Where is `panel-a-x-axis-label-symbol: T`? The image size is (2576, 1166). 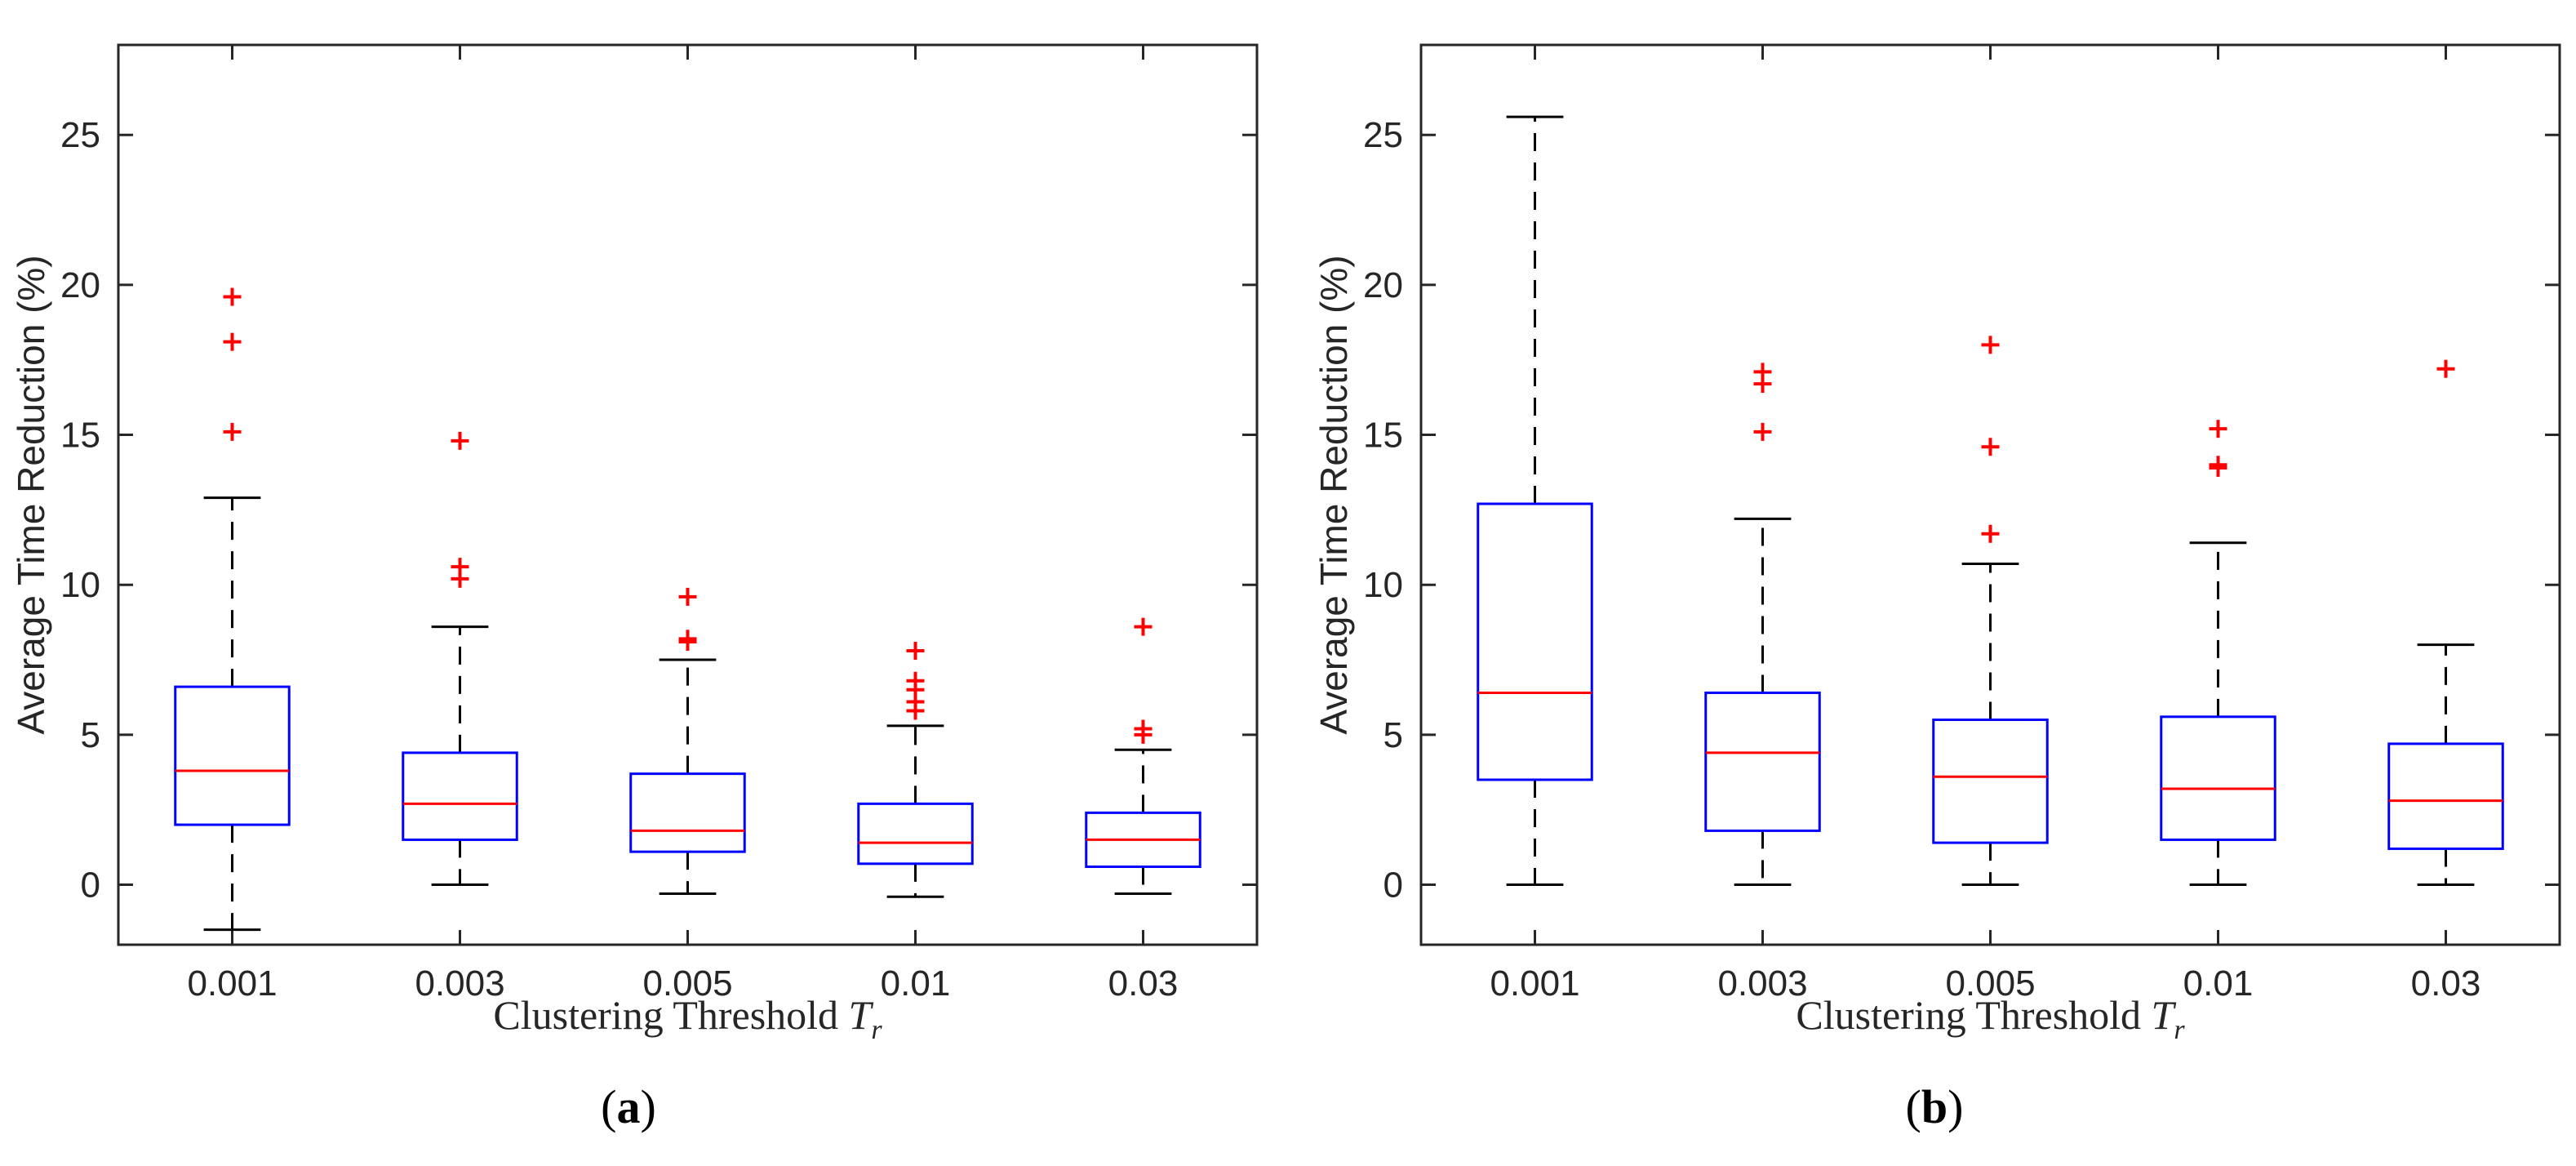 panel-a-x-axis-label-symbol: T is located at coordinates (861, 1015).